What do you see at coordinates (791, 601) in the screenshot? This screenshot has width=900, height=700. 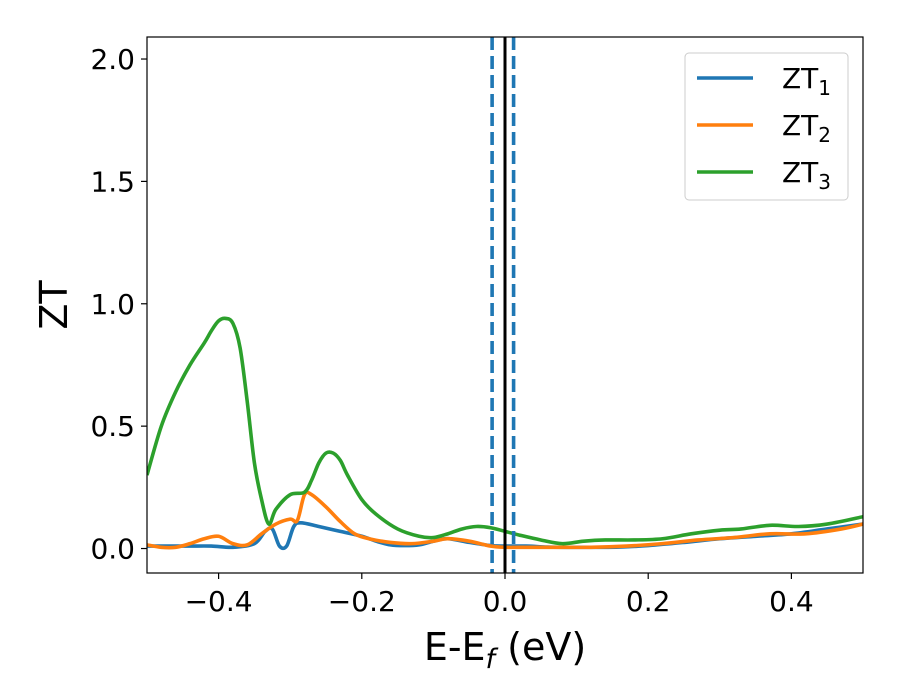 I see `x-tick-label: 0.4` at bounding box center [791, 601].